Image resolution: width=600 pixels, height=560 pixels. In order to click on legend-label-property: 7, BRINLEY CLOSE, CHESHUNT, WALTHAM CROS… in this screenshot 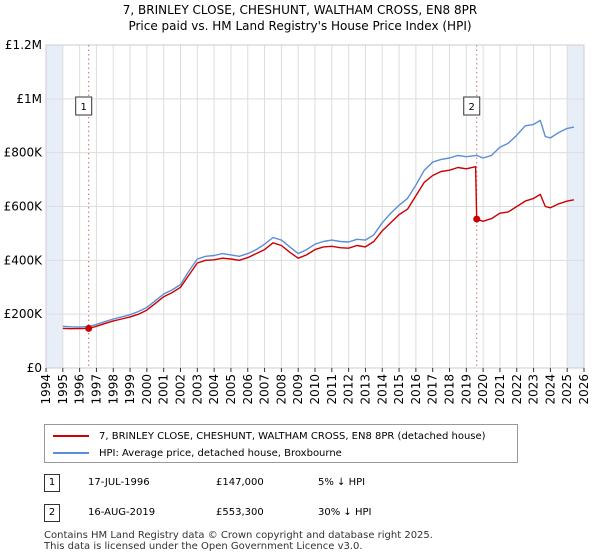, I will do `click(292, 436)`.